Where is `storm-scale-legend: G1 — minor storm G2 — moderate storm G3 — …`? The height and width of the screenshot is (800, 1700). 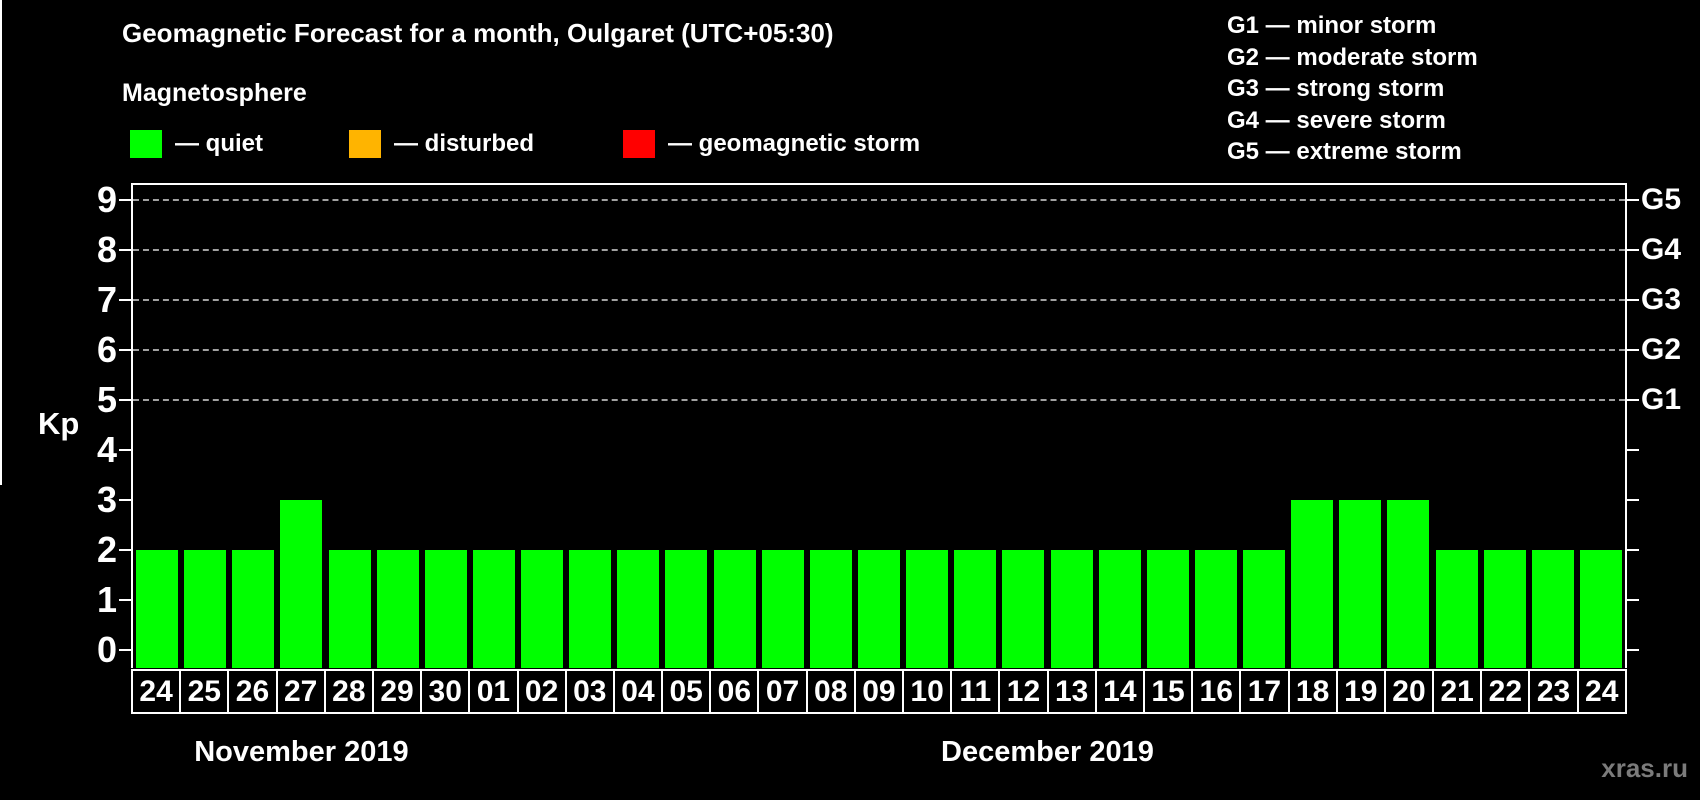 storm-scale-legend: G1 — minor storm G2 — moderate storm G3 — … is located at coordinates (1352, 89).